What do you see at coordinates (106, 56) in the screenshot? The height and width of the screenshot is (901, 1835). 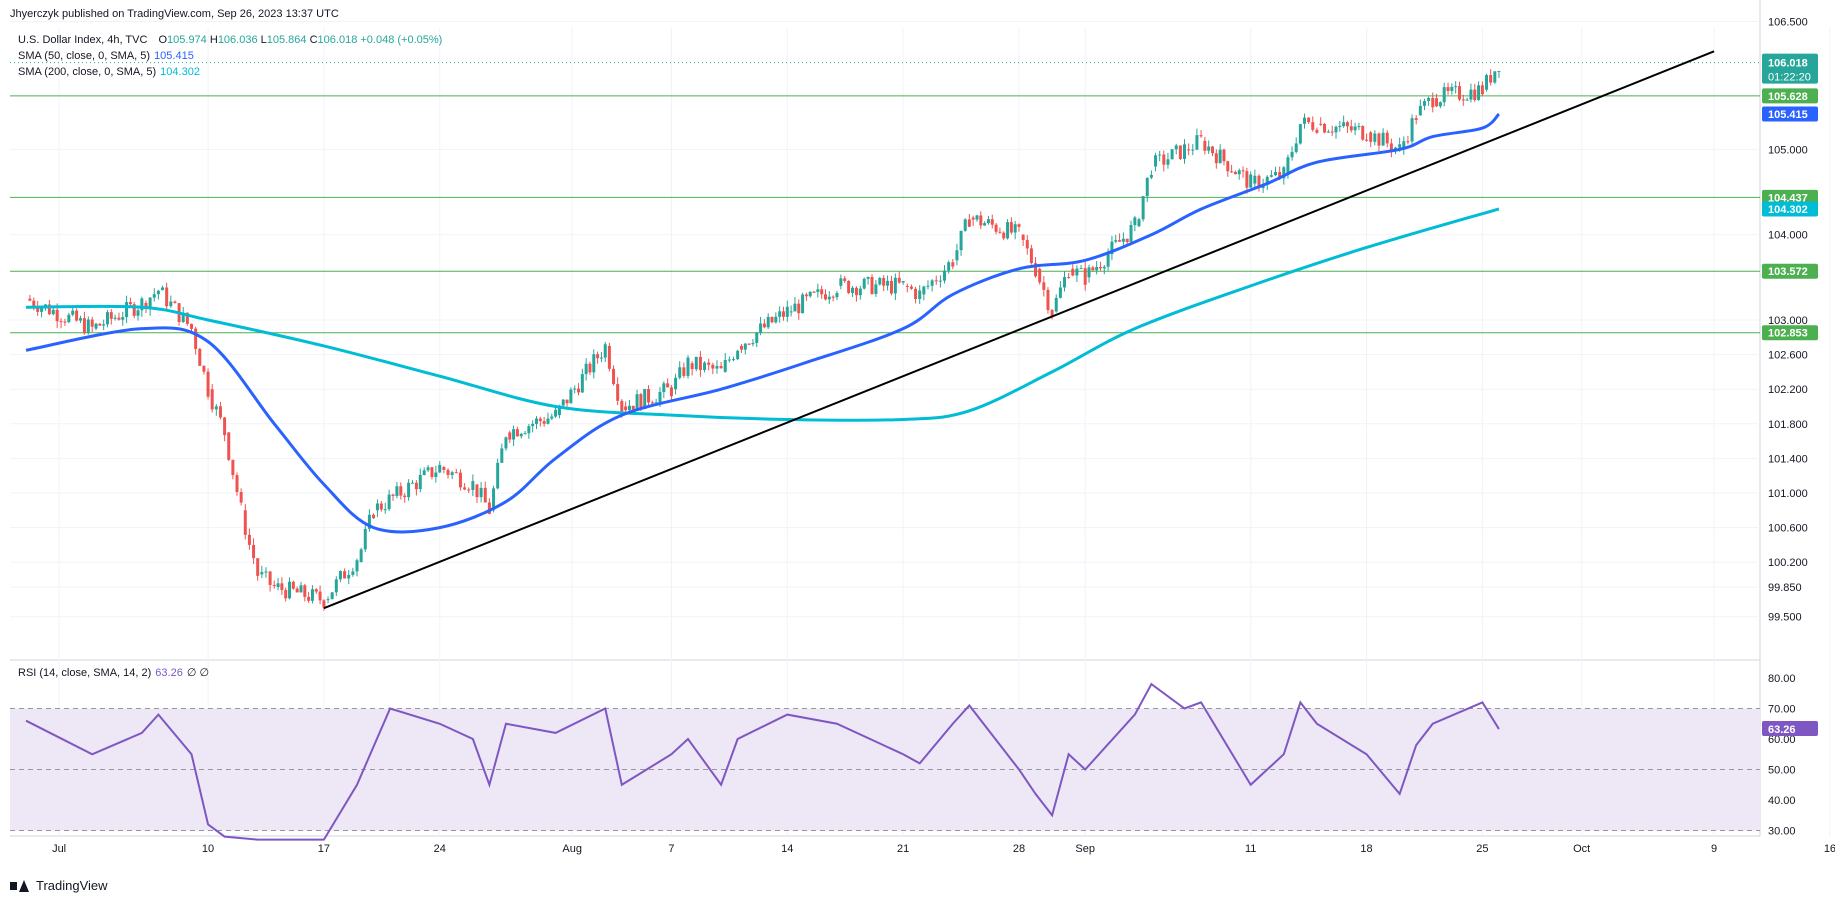 I see `legend-sma50-row: SMA (50, close, 0, SMA, 5) 105.415` at bounding box center [106, 56].